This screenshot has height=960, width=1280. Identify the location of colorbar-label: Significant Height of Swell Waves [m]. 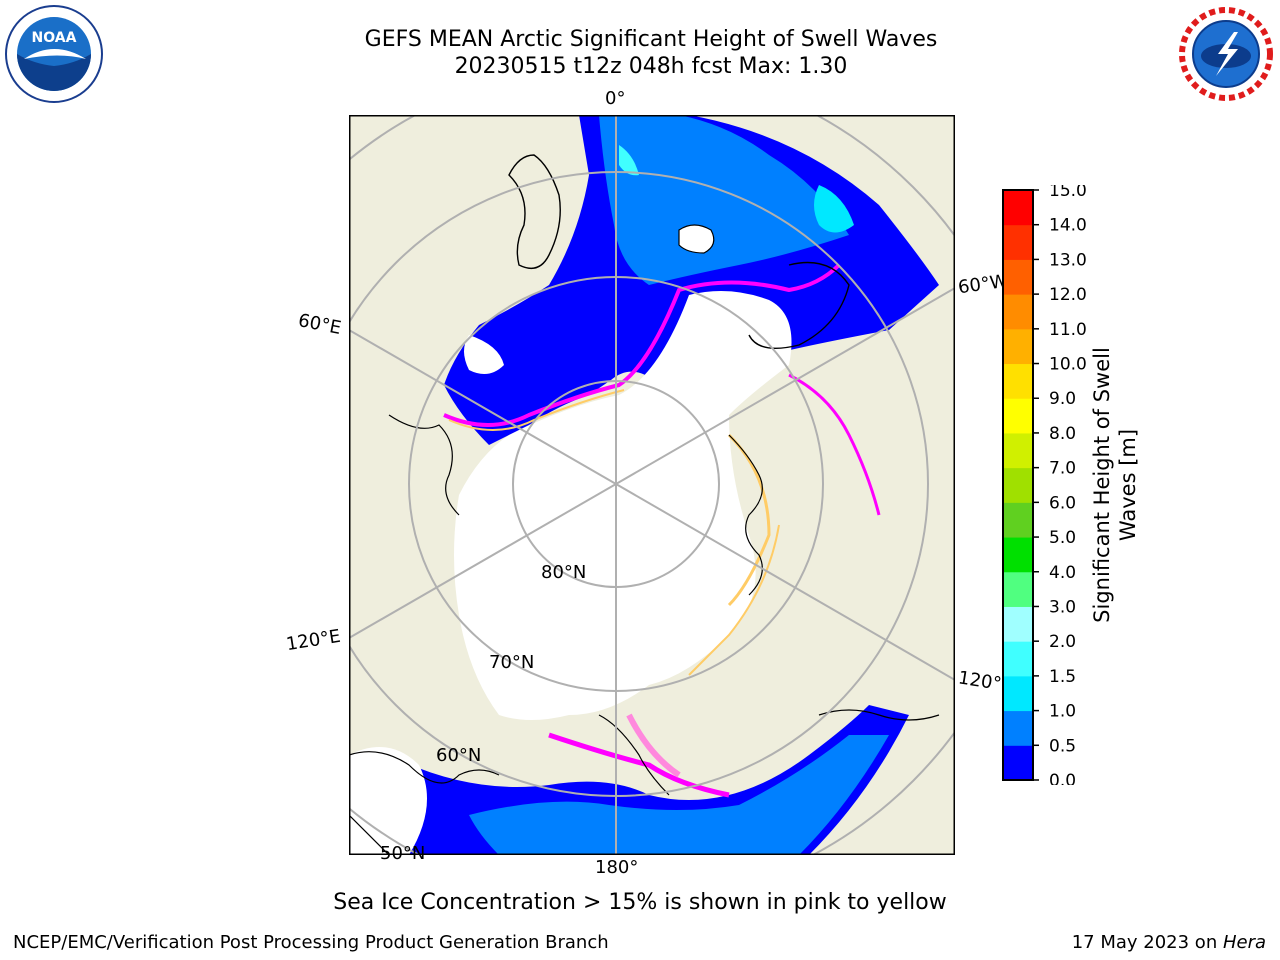
(1115, 485).